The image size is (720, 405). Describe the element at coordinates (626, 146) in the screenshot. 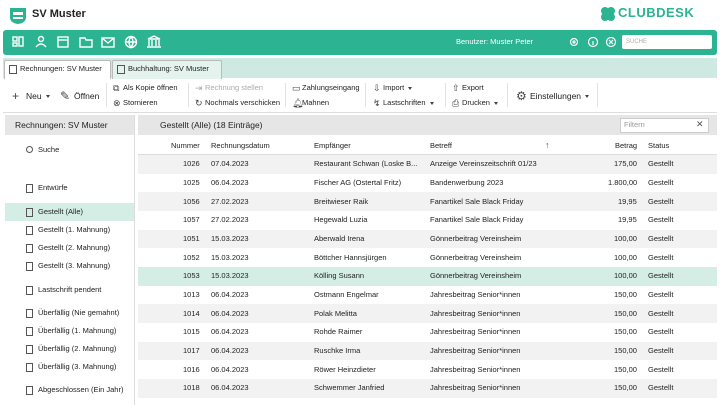

I see `column-header: Betrag` at that location.